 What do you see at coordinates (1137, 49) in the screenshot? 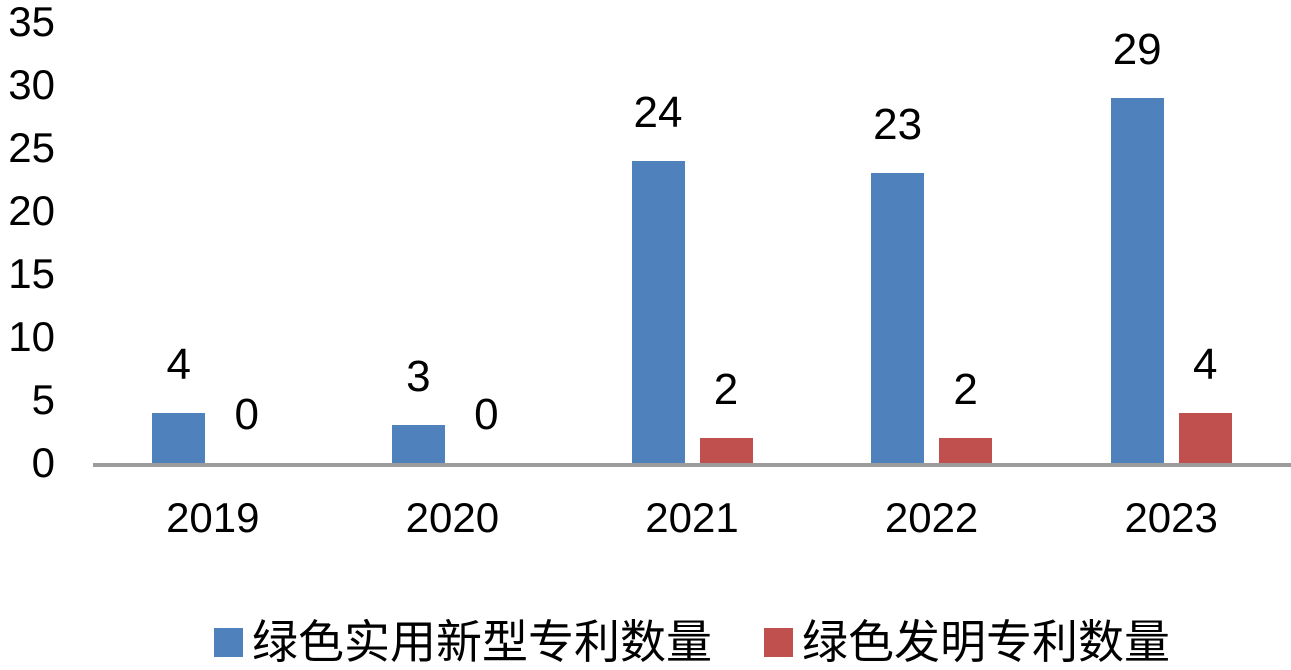
I see `data-label: 29` at bounding box center [1137, 49].